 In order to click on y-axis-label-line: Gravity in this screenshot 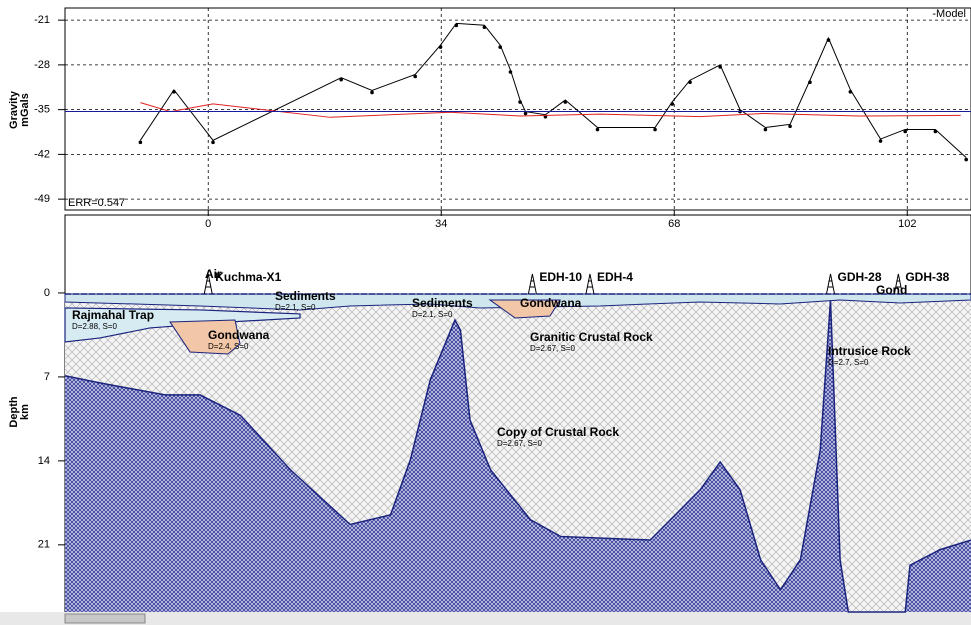, I will do `click(14, 109)`.